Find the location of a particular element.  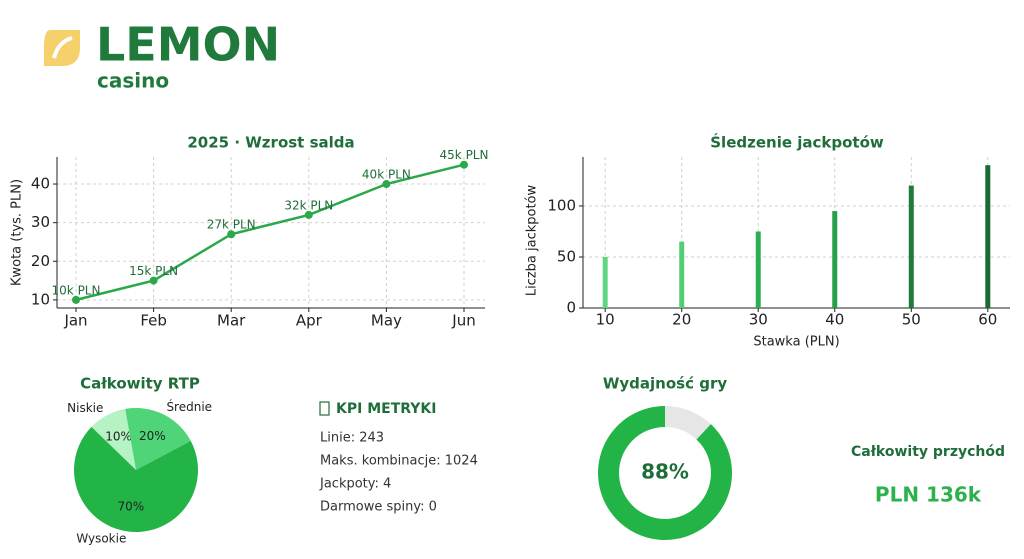

x-tick-label: 10 is located at coordinates (605, 320).